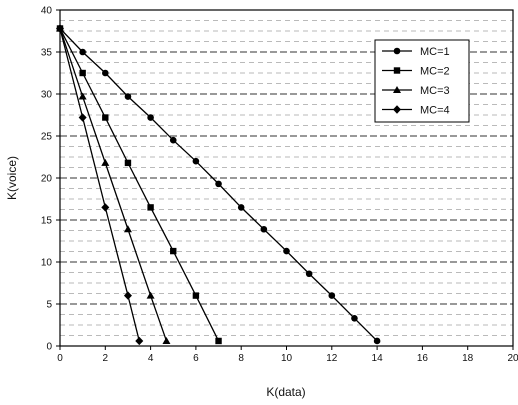 This screenshot has height=405, width=518. I want to click on x-tick-label: 12, so click(332, 358).